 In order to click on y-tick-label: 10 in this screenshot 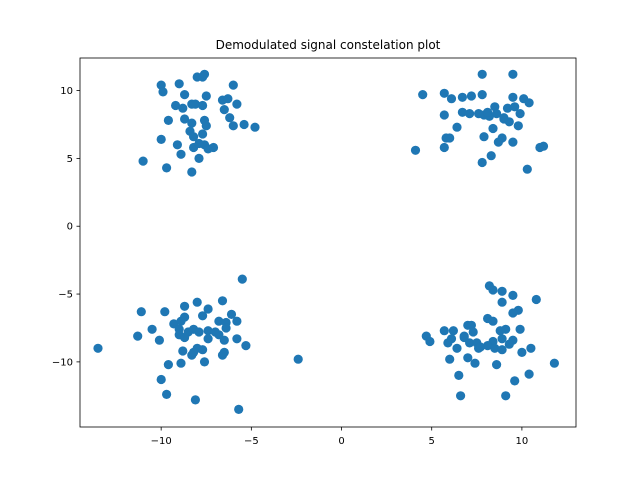, I will do `click(66, 91)`.